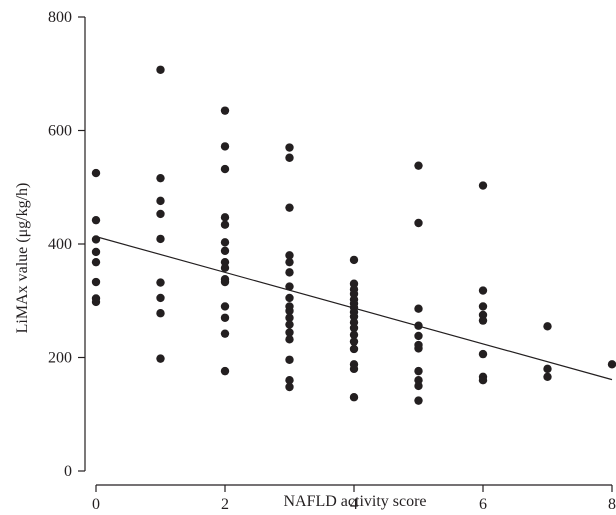 The image size is (616, 515). What do you see at coordinates (483, 504) in the screenshot?
I see `x-tick-label: 6` at bounding box center [483, 504].